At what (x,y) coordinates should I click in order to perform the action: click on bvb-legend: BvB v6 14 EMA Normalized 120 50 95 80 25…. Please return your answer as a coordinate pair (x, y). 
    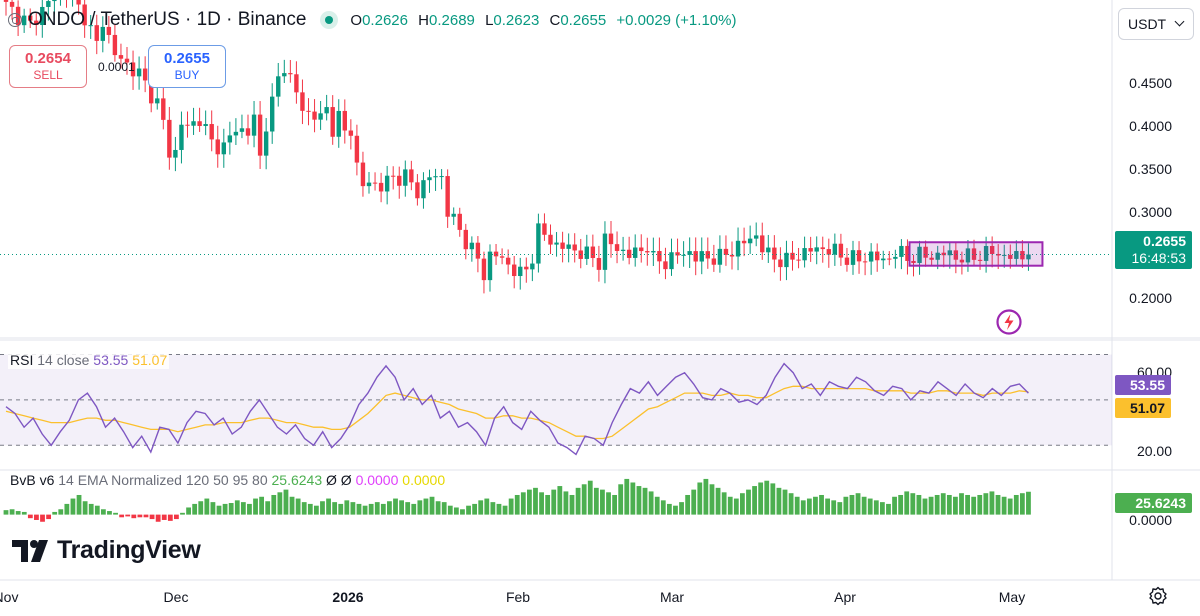
    Looking at the image, I should click on (228, 480).